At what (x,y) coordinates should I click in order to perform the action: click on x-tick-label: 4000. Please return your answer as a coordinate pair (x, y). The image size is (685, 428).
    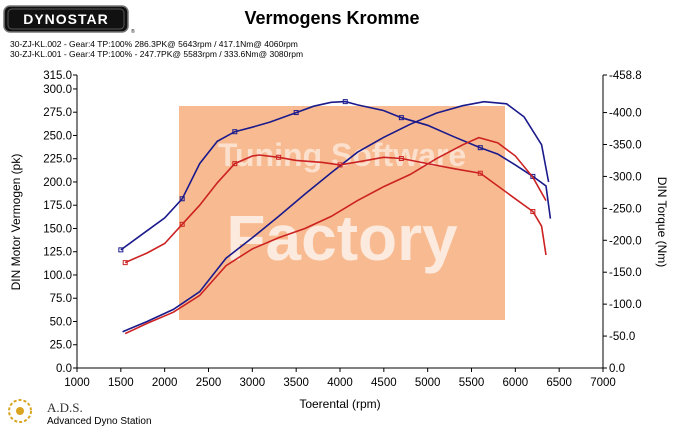
    Looking at the image, I should click on (340, 383).